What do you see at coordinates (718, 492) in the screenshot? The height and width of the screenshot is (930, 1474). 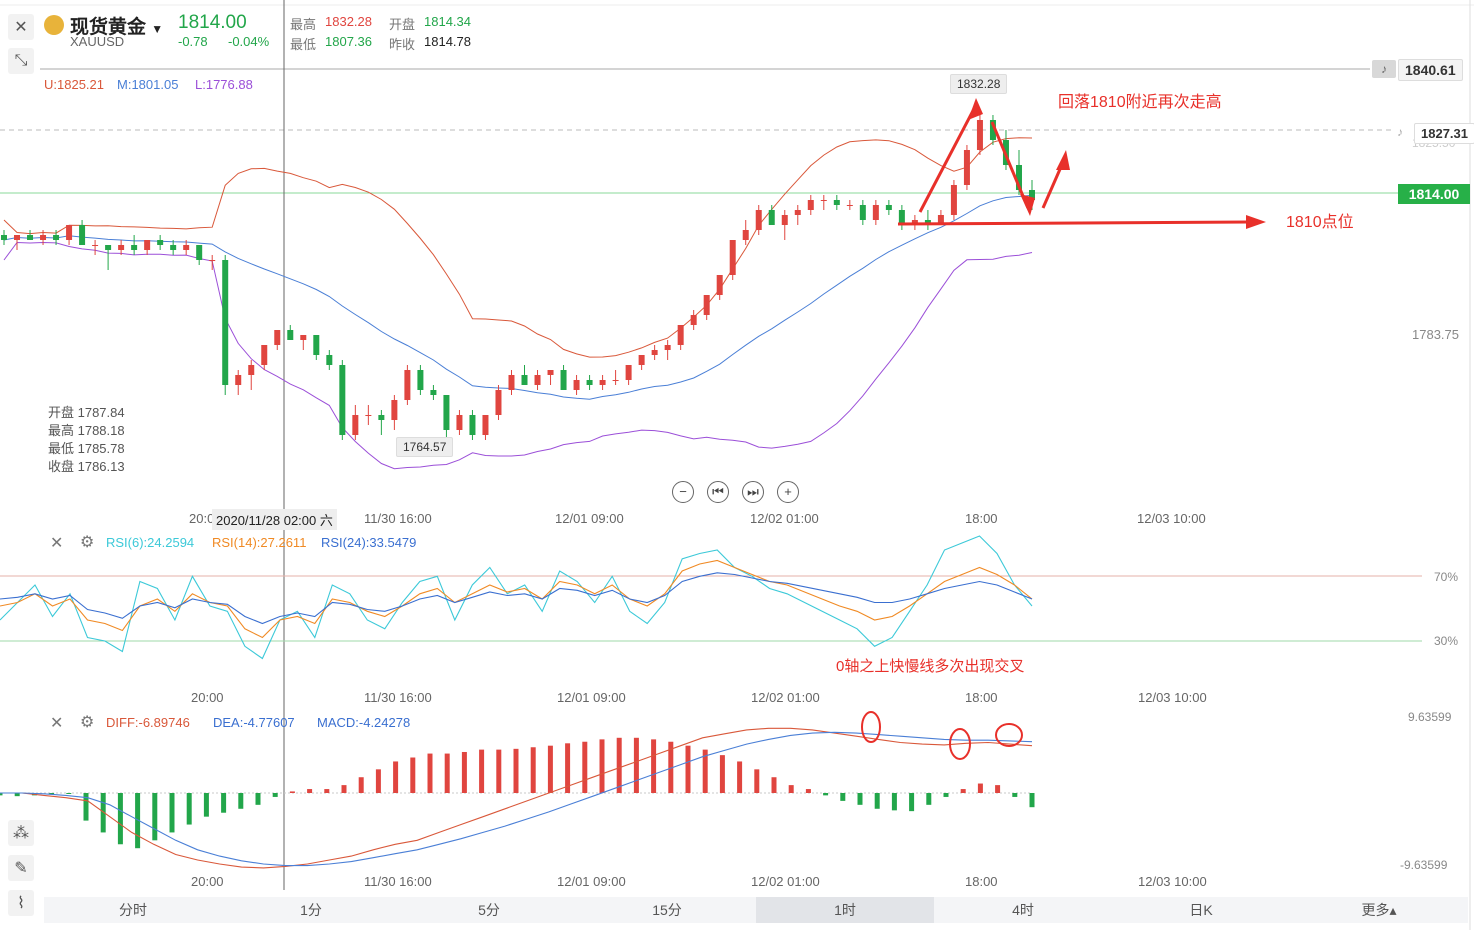 I see `prev-button: ⏮` at bounding box center [718, 492].